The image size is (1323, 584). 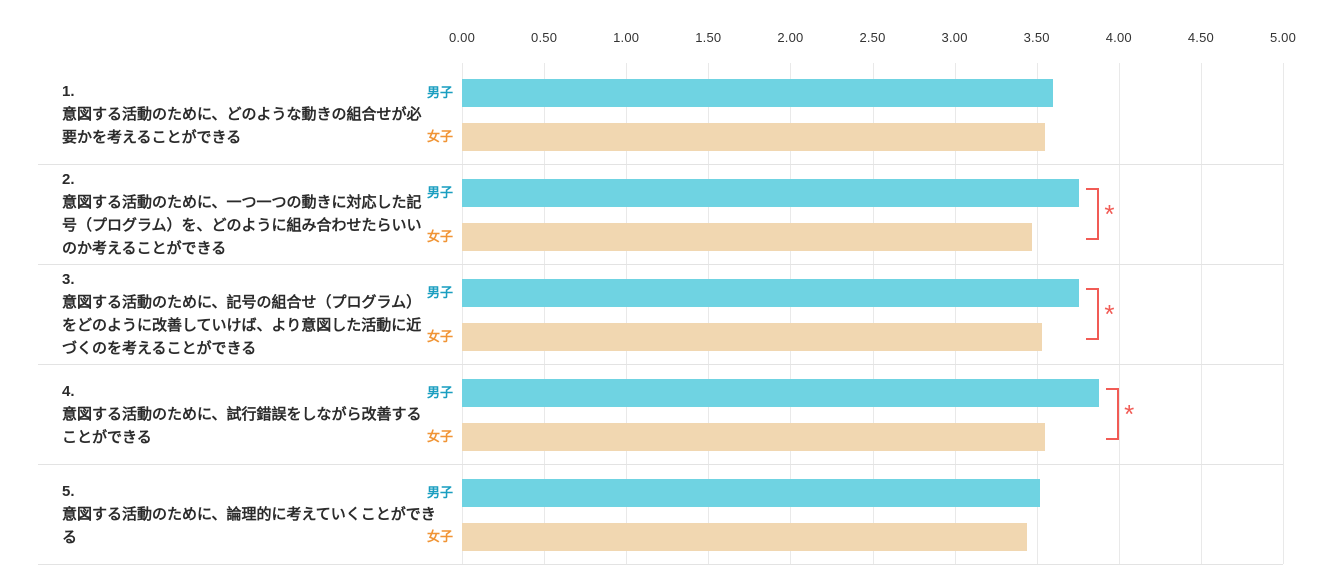 I want to click on x-axis-tick-label: 0.50, so click(x=544, y=37).